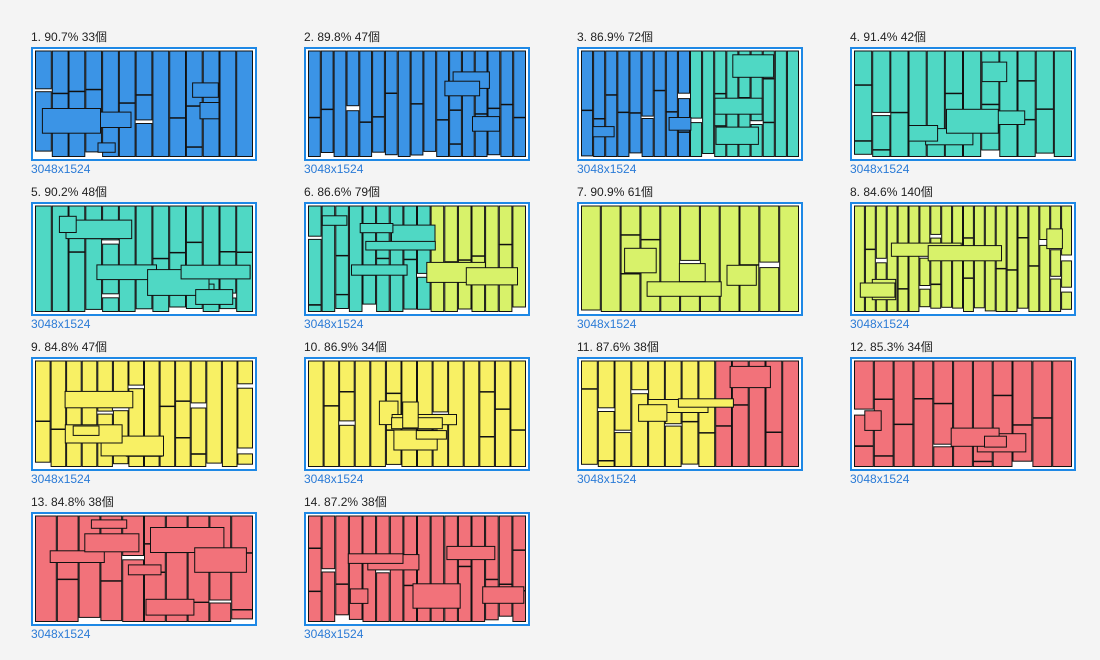 The width and height of the screenshot is (1100, 660). I want to click on layout-card: 13. 84.8% 38個 3048x1524, so click(144, 570).